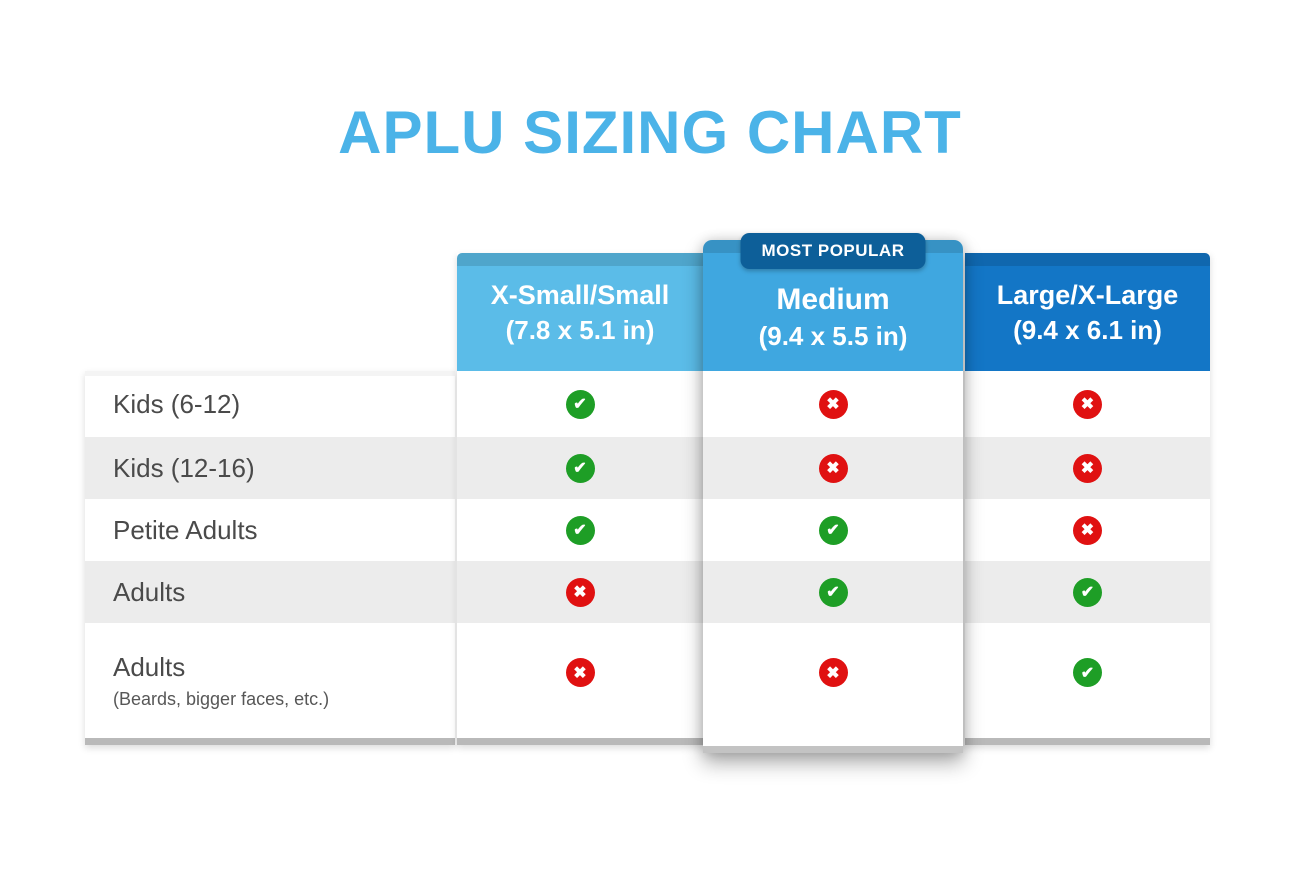 Image resolution: width=1300 pixels, height=871 pixels. What do you see at coordinates (270, 404) in the screenshot?
I see `row-label-kids-6-12: Kids (6-12)` at bounding box center [270, 404].